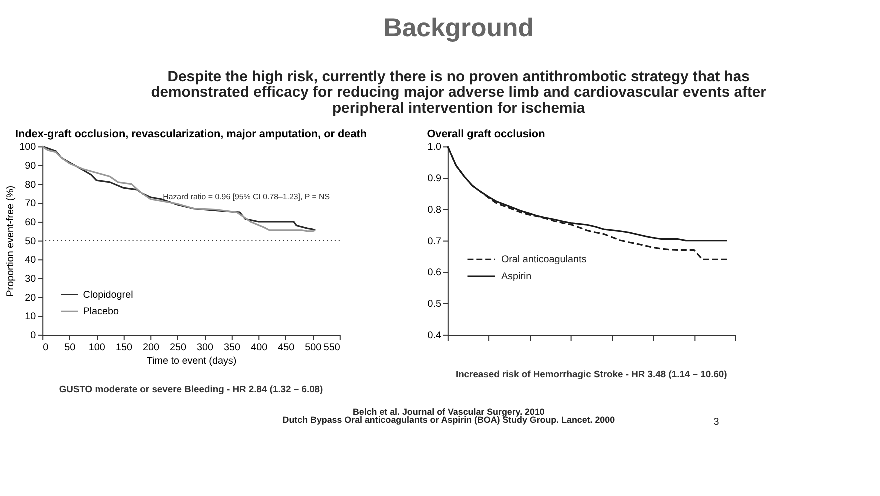 This screenshot has width=880, height=496. Describe the element at coordinates (191, 362) in the screenshot. I see `x-axis-title: Time to event (days)` at that location.